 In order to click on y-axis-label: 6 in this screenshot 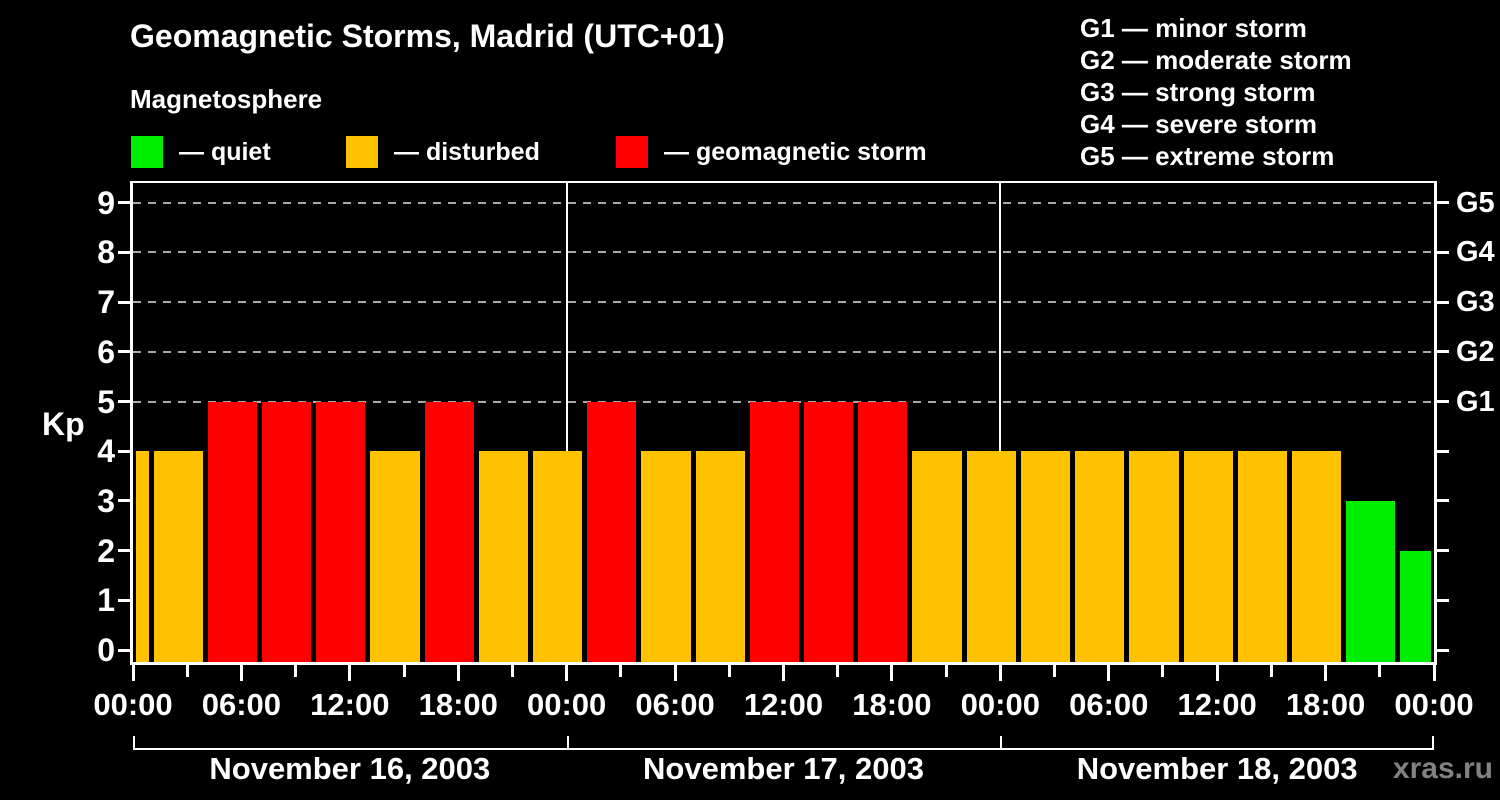, I will do `click(106, 351)`.